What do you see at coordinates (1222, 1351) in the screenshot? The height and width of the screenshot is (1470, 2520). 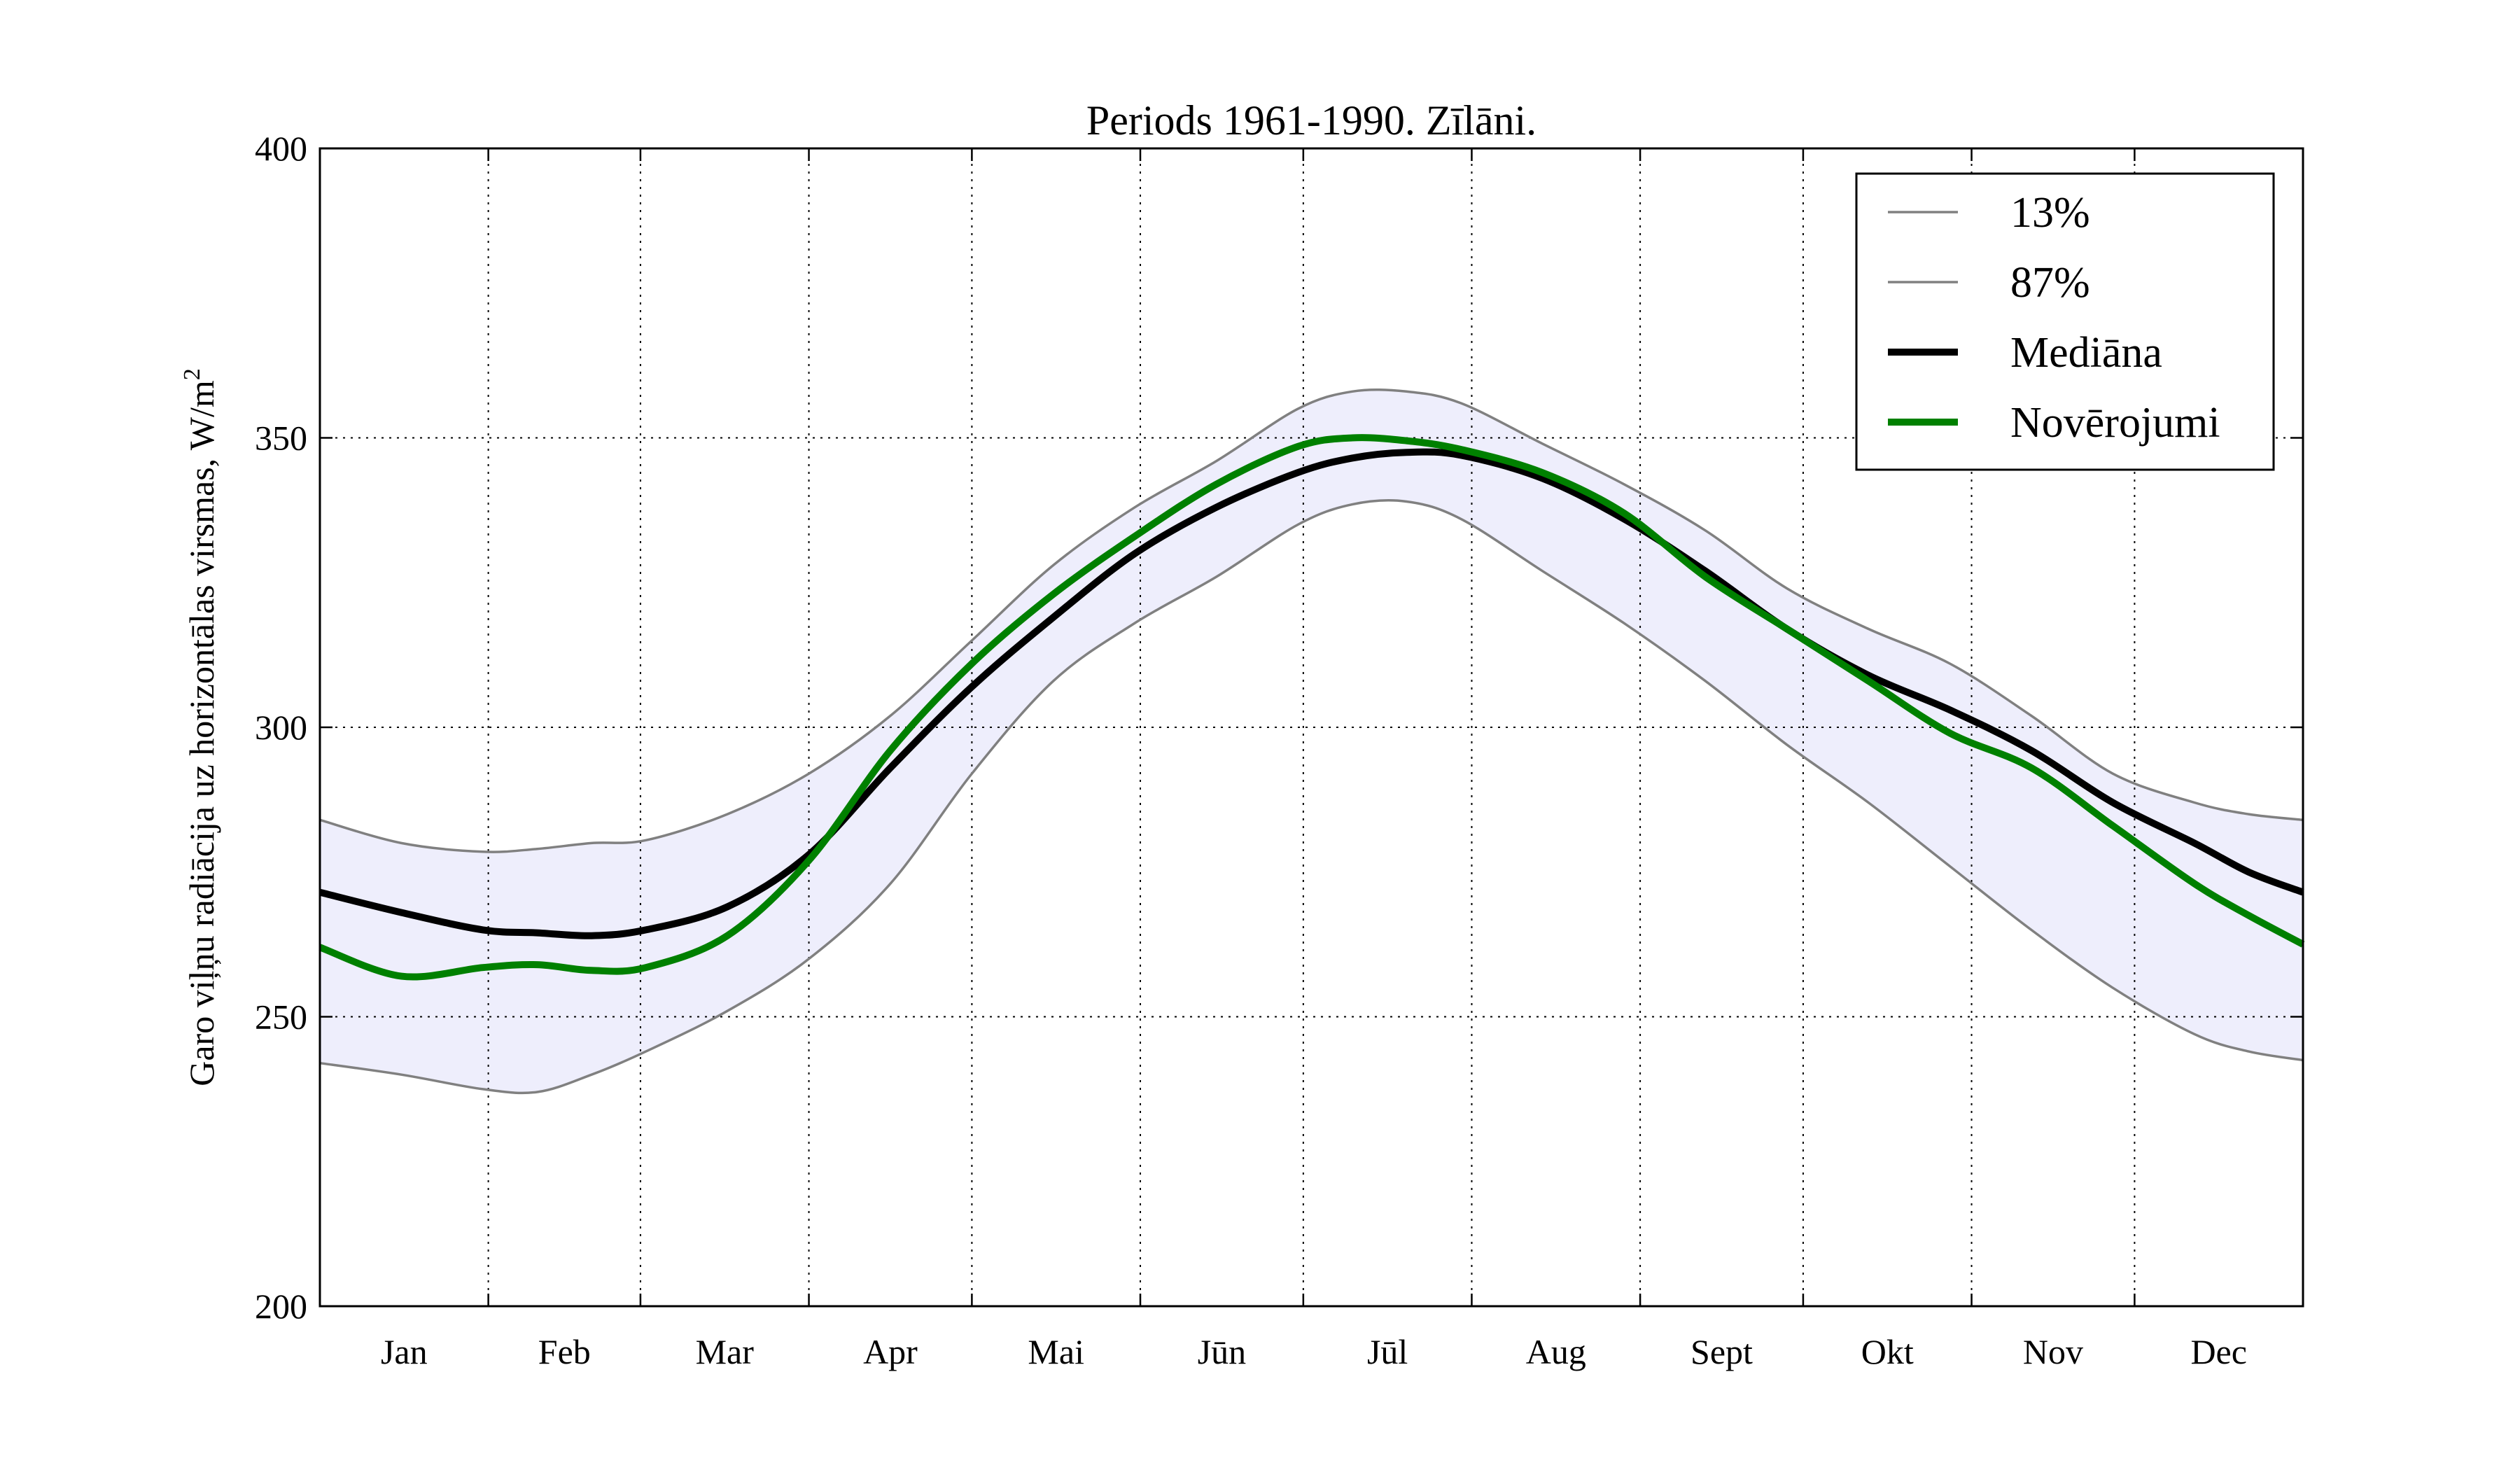 I see `x-tick-label: Jūn` at bounding box center [1222, 1351].